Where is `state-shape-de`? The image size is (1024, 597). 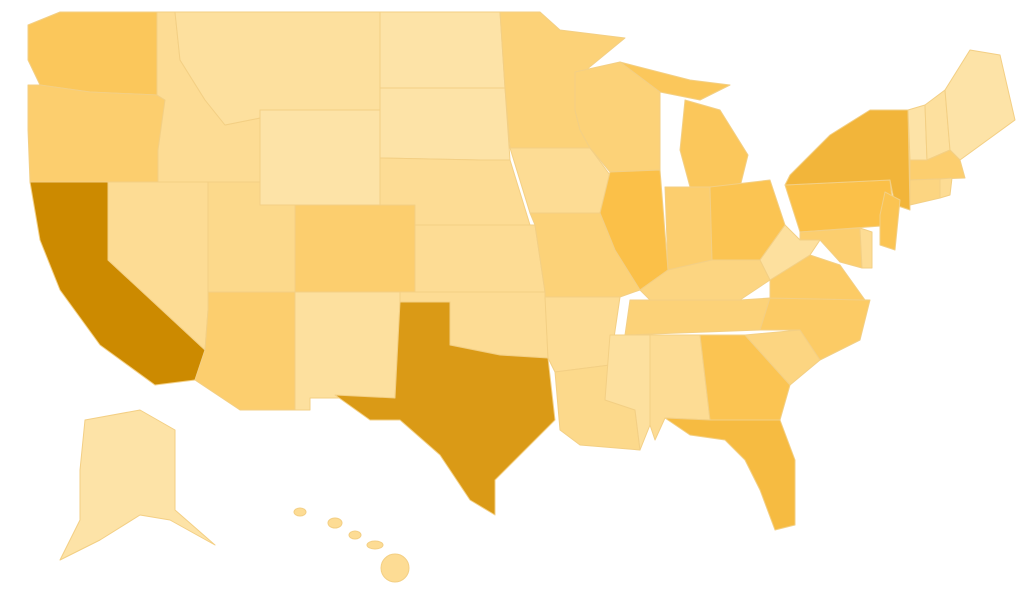
state-shape-de is located at coordinates (866, 248).